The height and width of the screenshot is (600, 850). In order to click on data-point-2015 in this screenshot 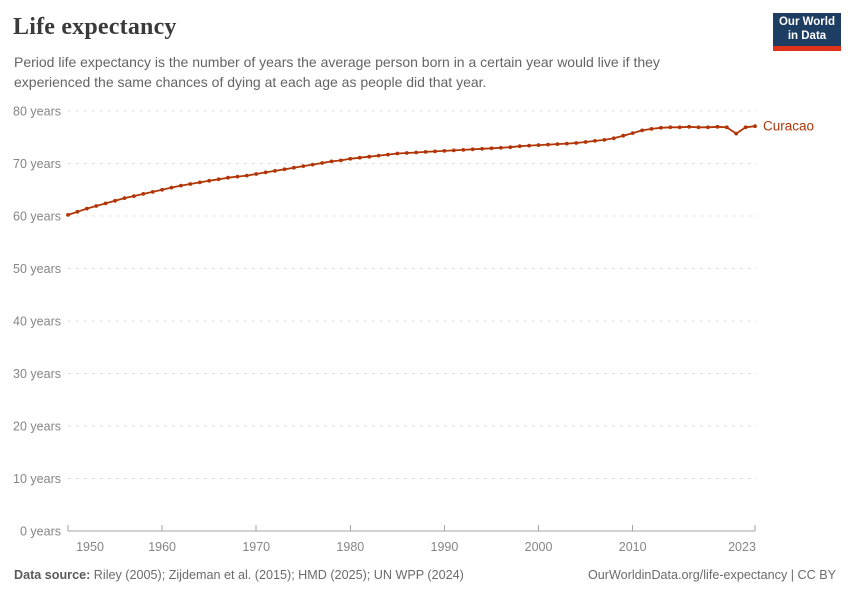, I will do `click(679, 127)`.